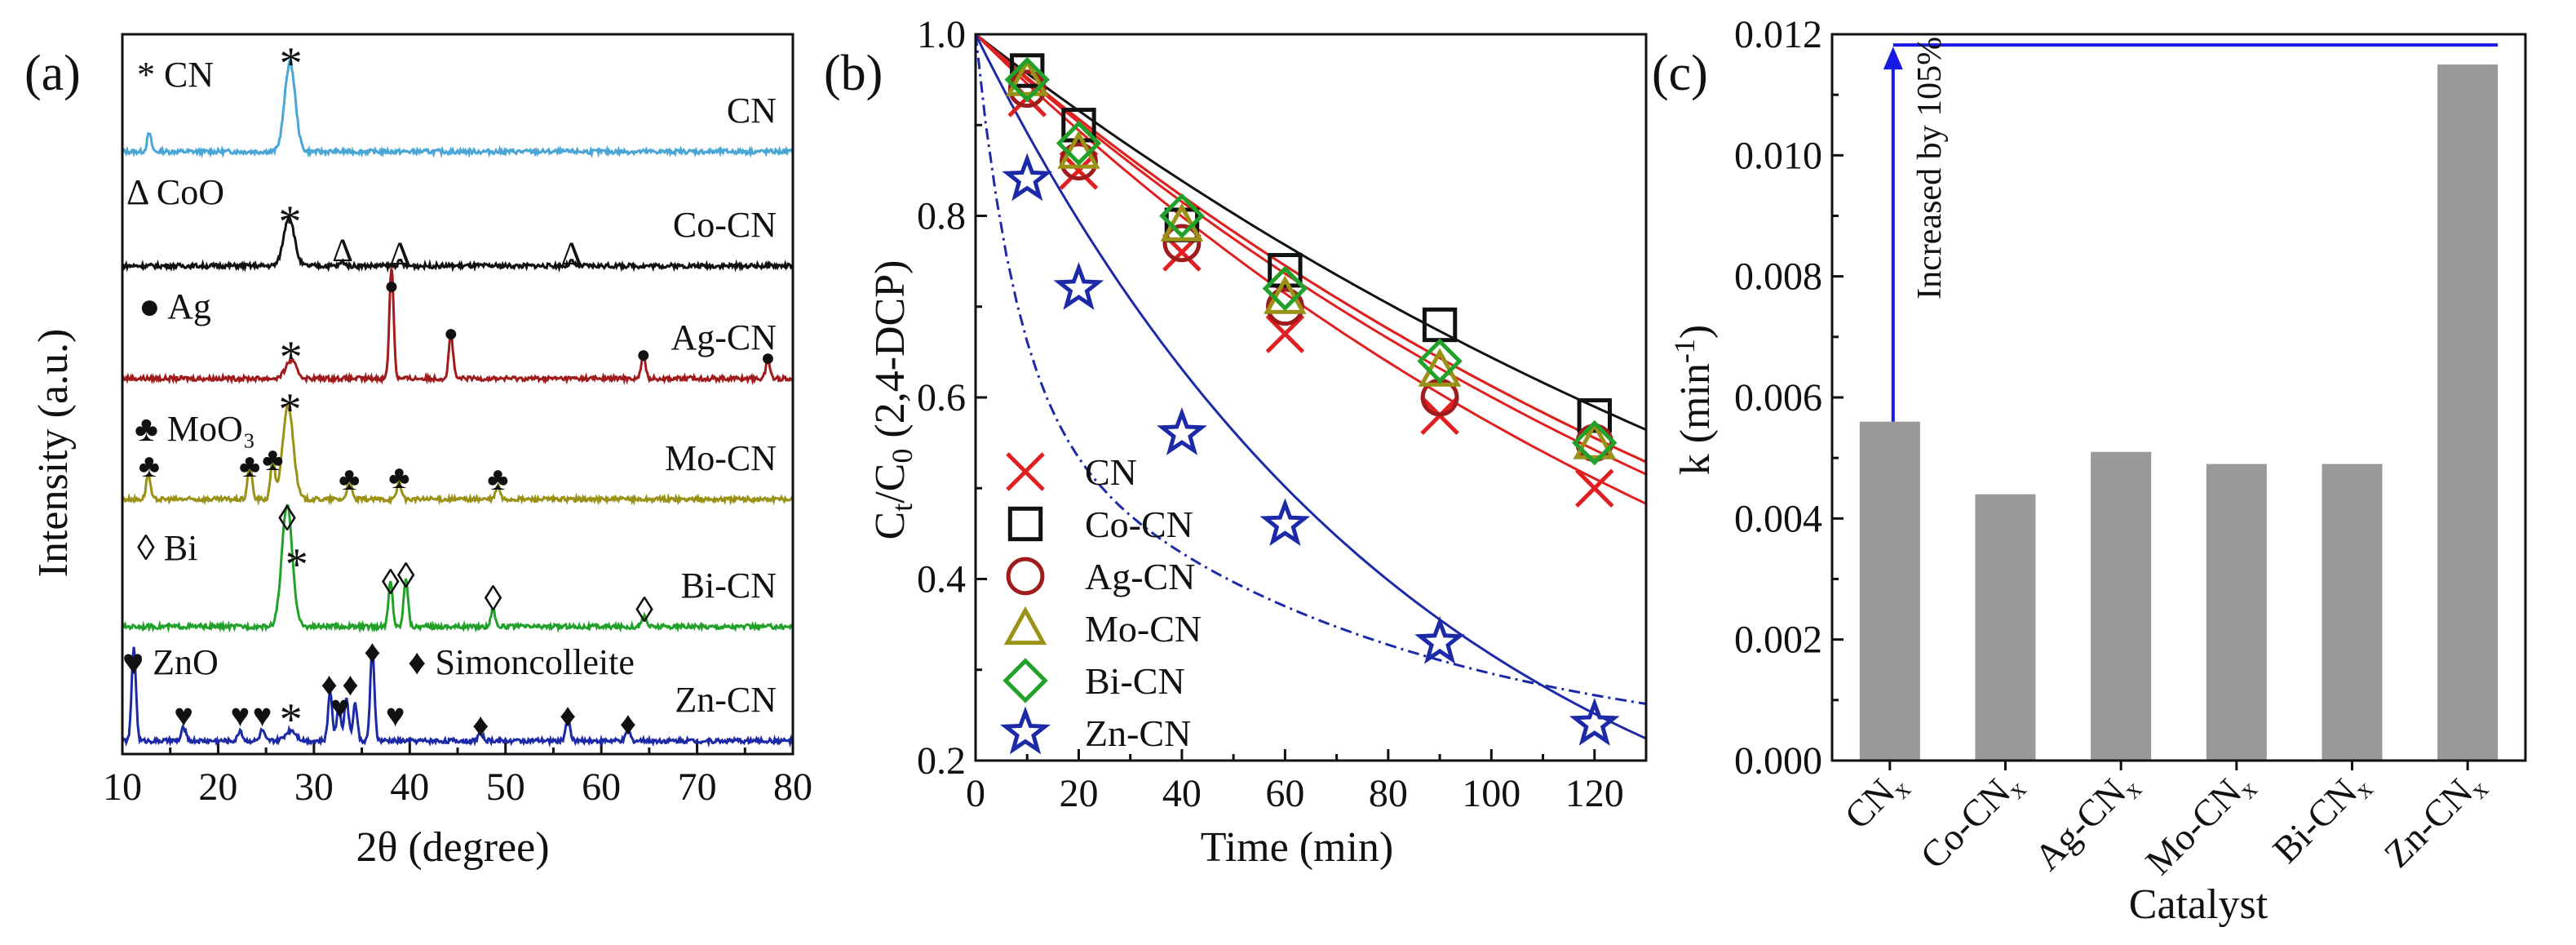 The height and width of the screenshot is (945, 2576). What do you see at coordinates (1778, 277) in the screenshot?
I see `panel-c-y-tick-label: 0.008` at bounding box center [1778, 277].